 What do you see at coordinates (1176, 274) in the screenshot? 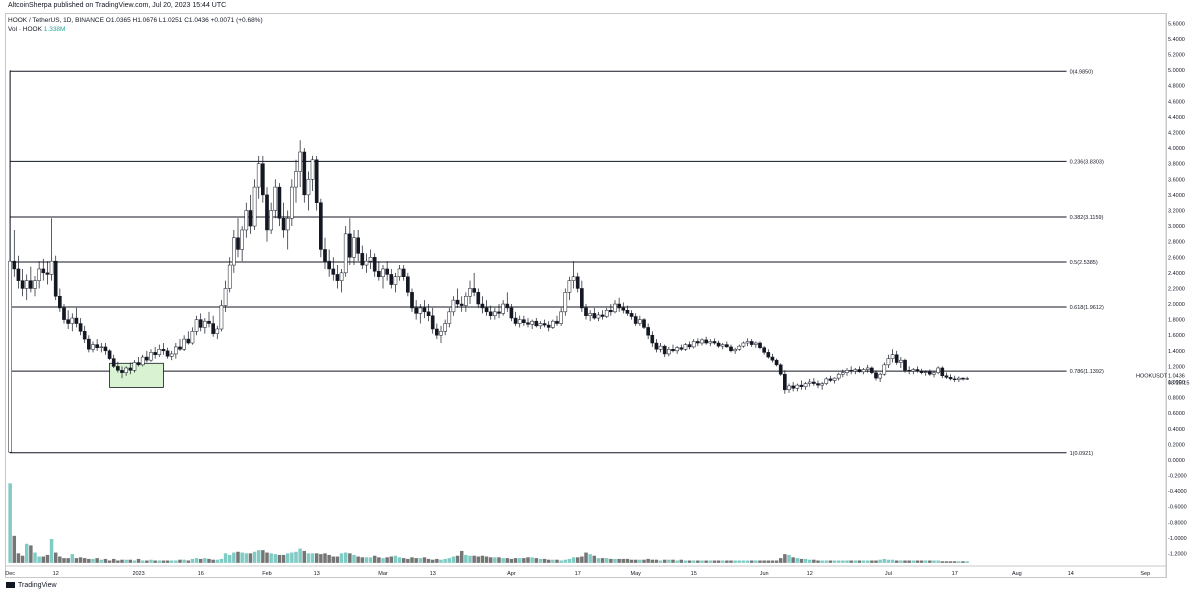
I see `price-tick-label: 2.4000` at bounding box center [1176, 274].